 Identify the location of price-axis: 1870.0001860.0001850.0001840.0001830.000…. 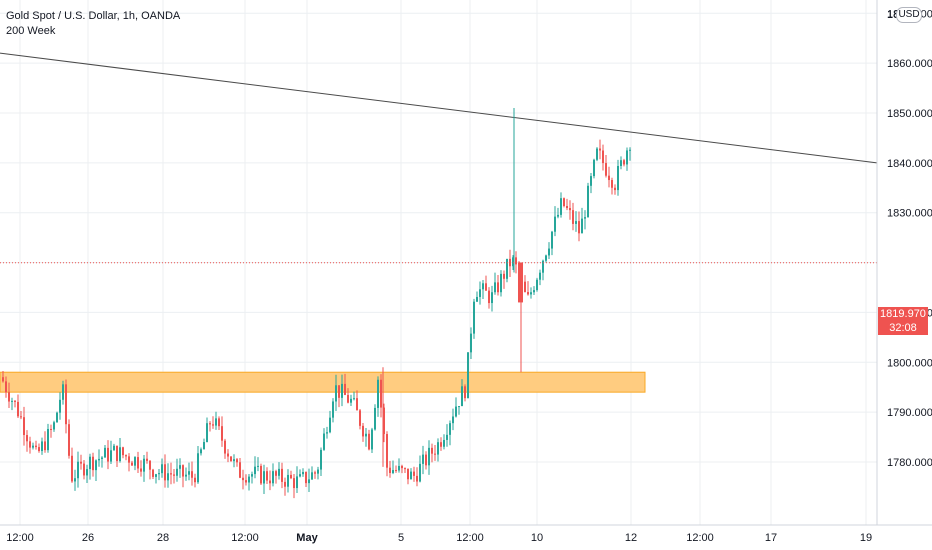
(904, 262).